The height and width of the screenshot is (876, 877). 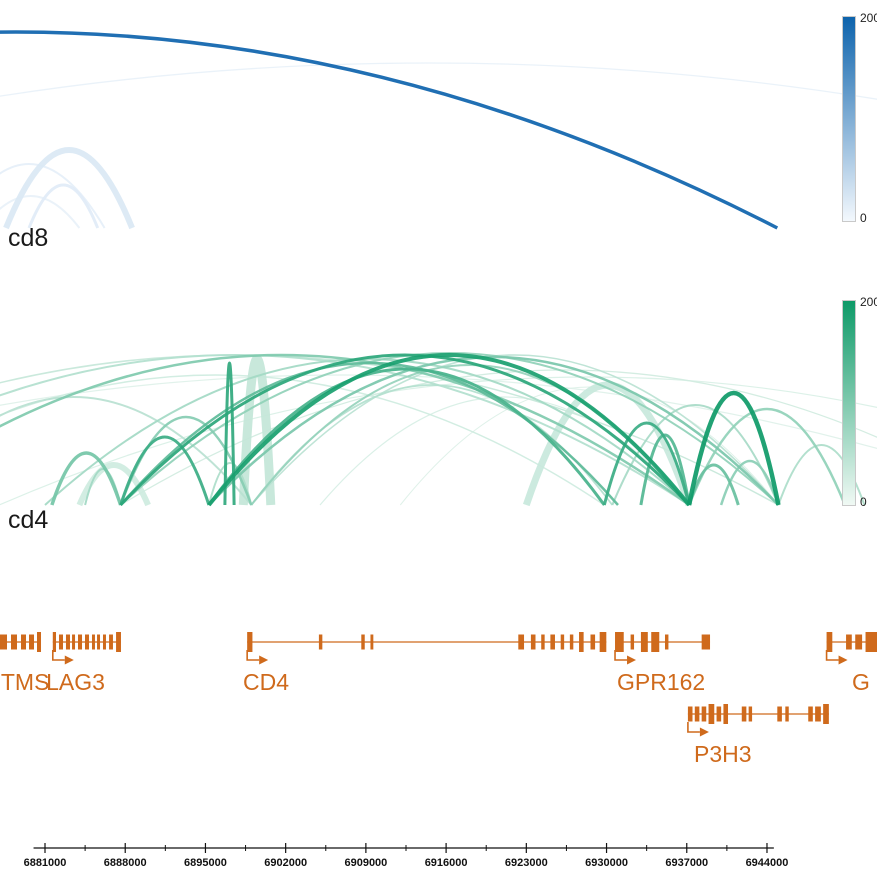 I want to click on cd4-panel-label: cd4, so click(x=28, y=520).